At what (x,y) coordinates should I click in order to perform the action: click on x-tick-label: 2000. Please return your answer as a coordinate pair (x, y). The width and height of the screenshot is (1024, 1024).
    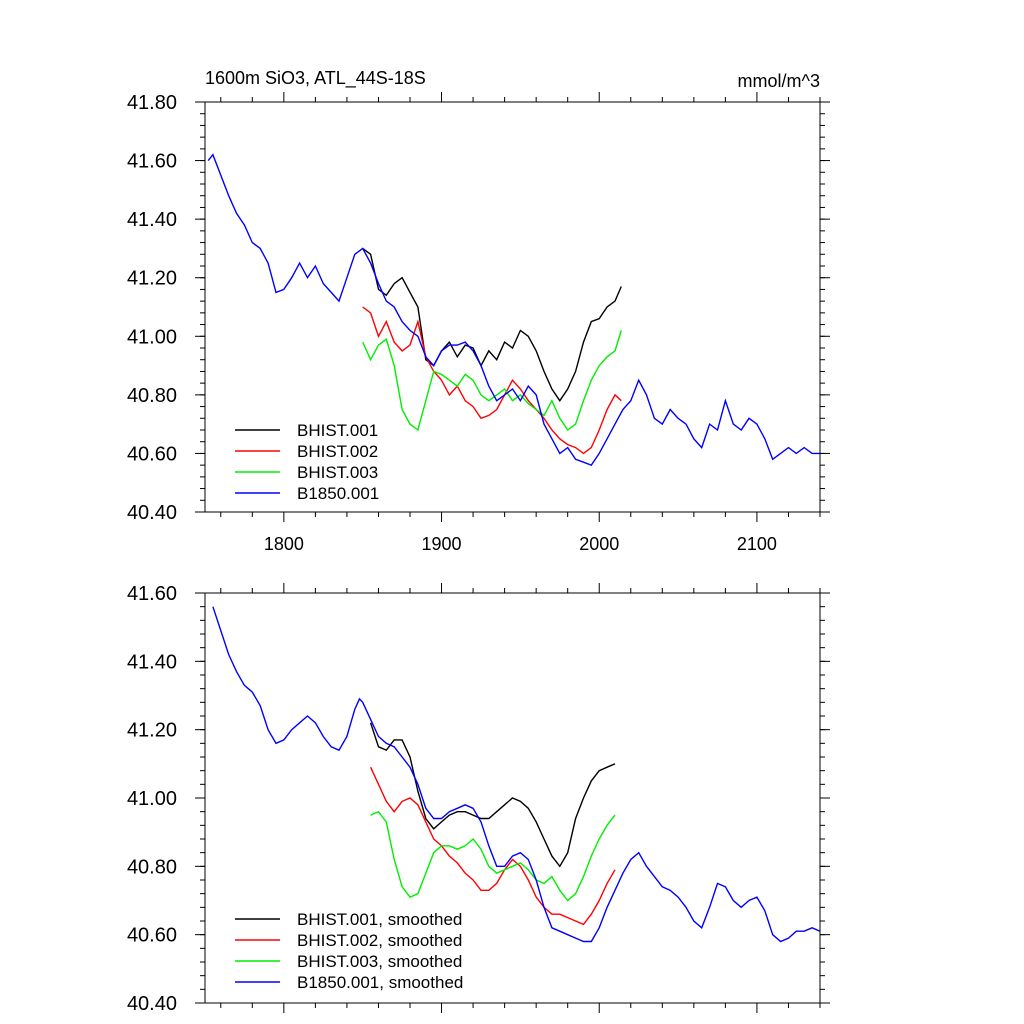
    Looking at the image, I should click on (599, 544).